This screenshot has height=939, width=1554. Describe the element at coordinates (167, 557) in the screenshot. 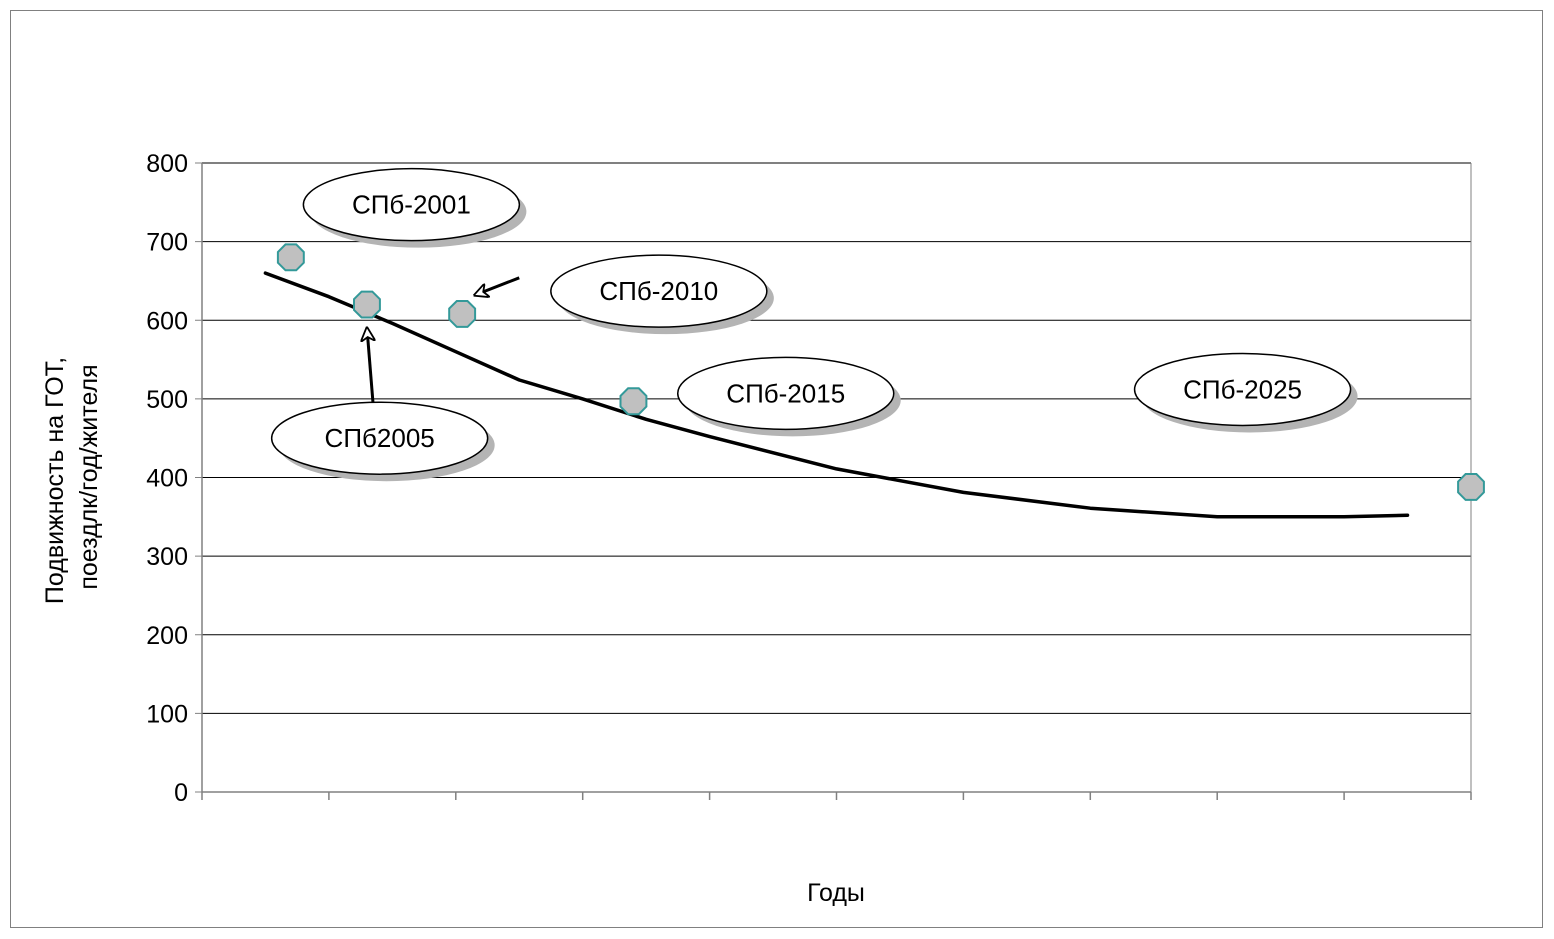

I see `y-tick-label: 300` at that location.